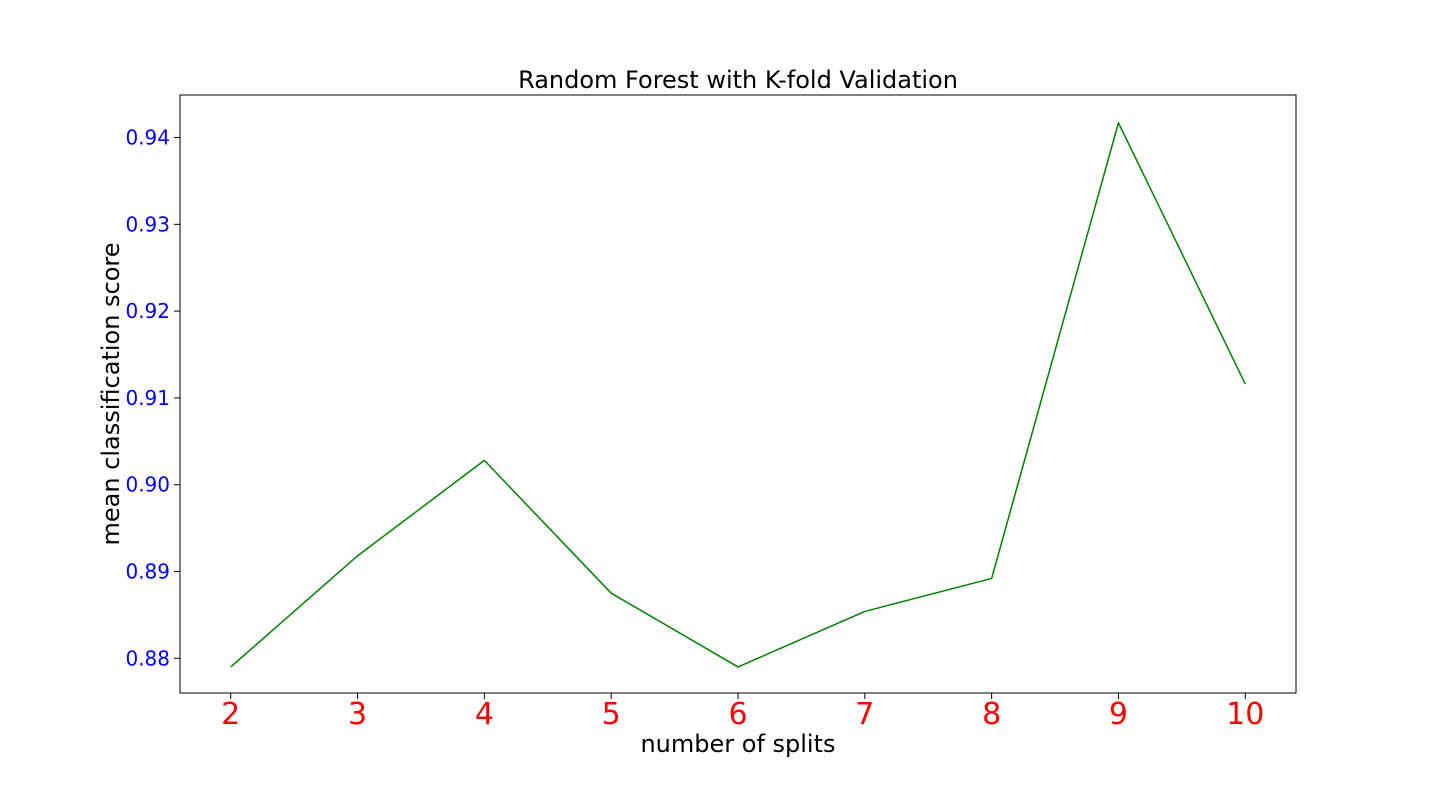 This screenshot has width=1440, height=792. What do you see at coordinates (611, 714) in the screenshot?
I see `x-tick-label: 5` at bounding box center [611, 714].